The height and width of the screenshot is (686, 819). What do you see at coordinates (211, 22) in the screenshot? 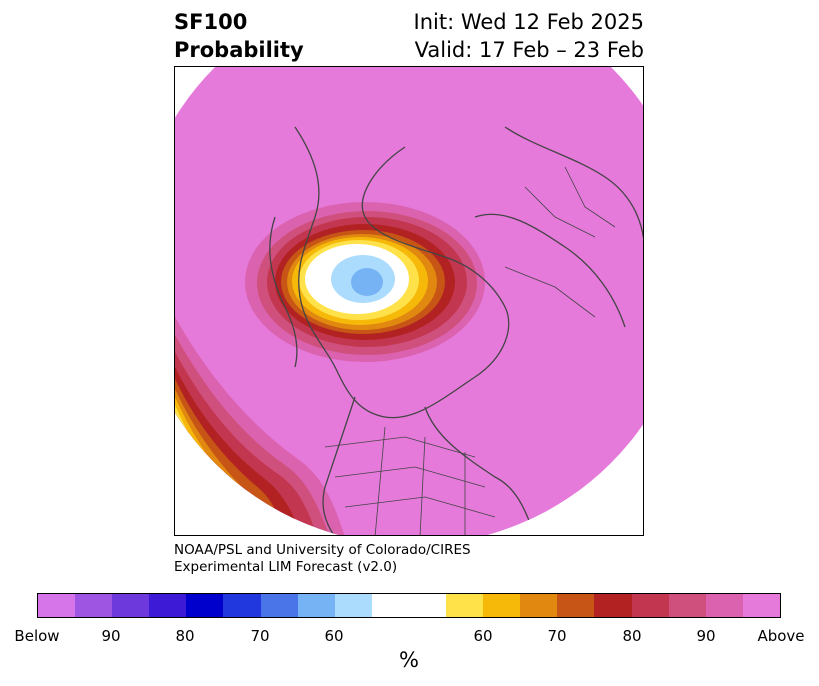
I see `title-line-1: SF100` at bounding box center [211, 22].